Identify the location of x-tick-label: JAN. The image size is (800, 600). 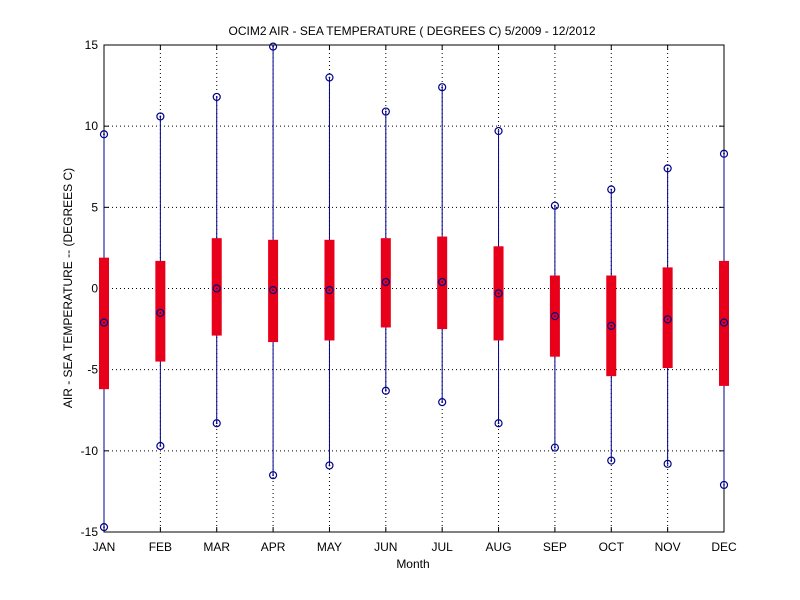
(104, 547).